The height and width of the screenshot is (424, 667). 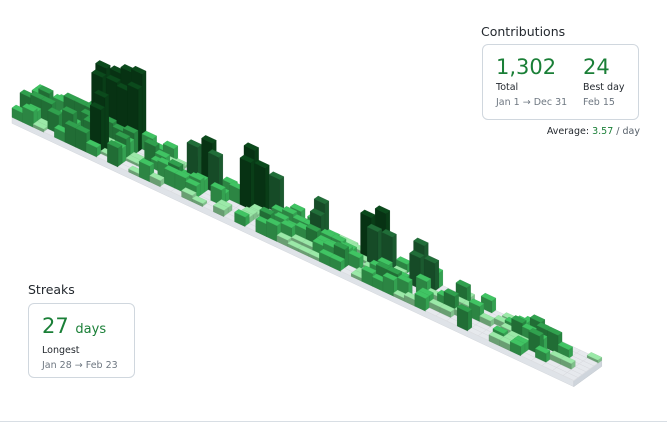 I want to click on total-stat: 1,302 Total Jan 1 → Dec 31, so click(x=531, y=82).